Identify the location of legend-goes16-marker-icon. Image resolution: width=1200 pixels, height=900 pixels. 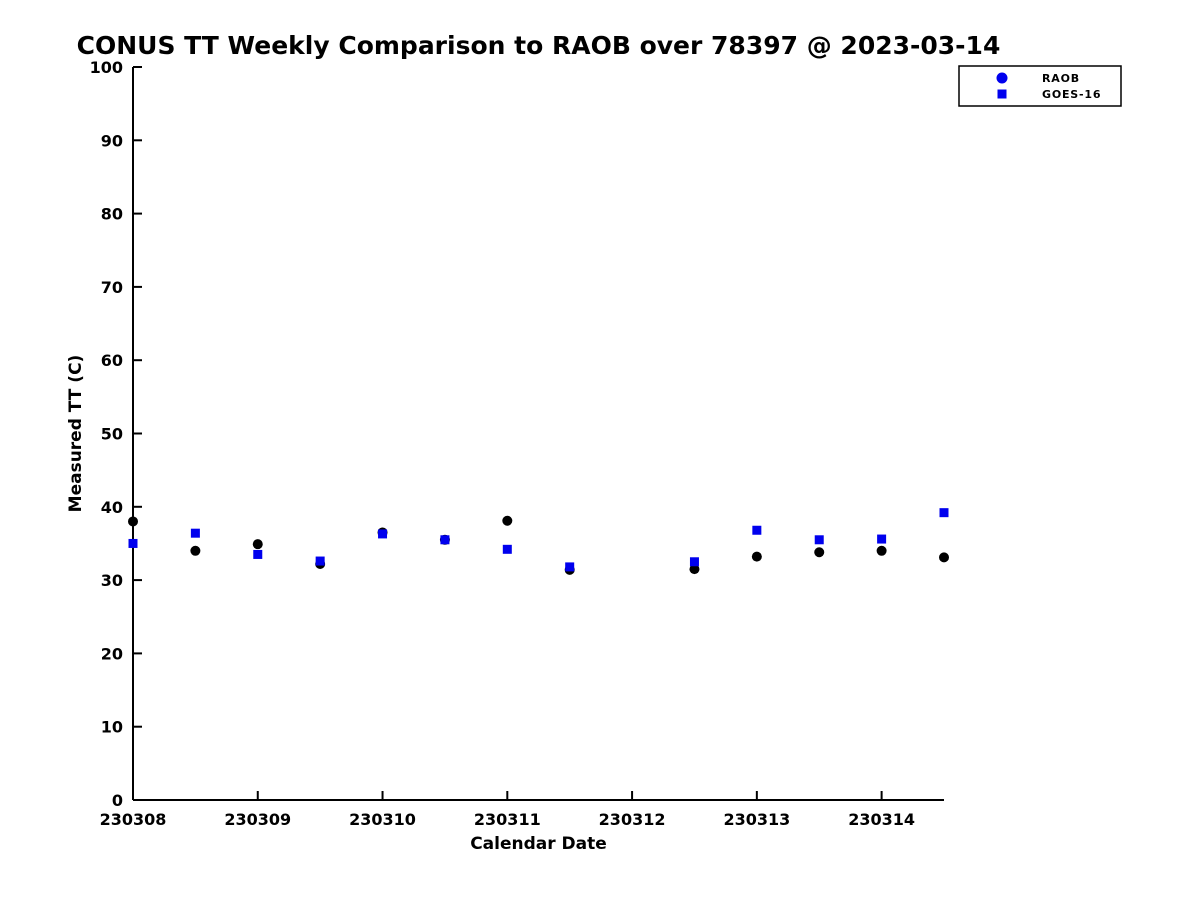
(1002, 94).